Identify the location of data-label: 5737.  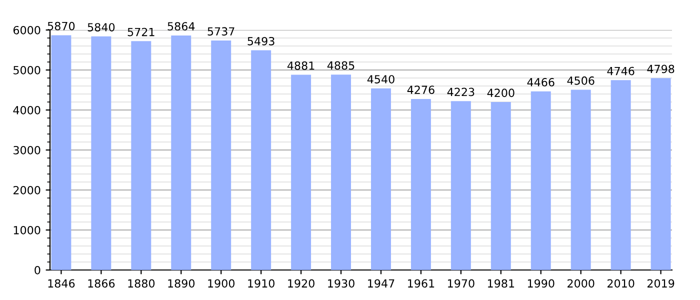
(221, 31).